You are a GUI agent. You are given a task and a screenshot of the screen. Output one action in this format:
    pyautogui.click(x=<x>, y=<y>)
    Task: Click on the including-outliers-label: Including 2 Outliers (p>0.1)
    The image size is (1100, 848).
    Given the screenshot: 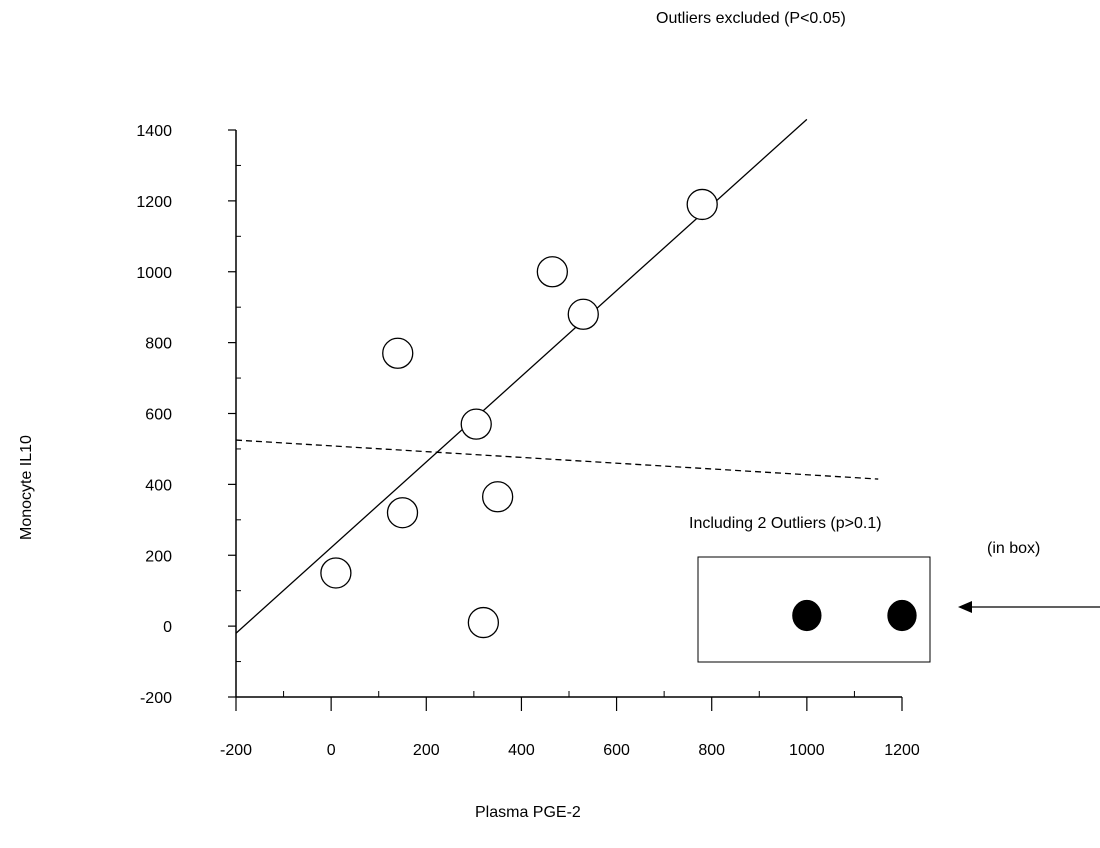 What is the action you would take?
    pyautogui.click(x=785, y=523)
    